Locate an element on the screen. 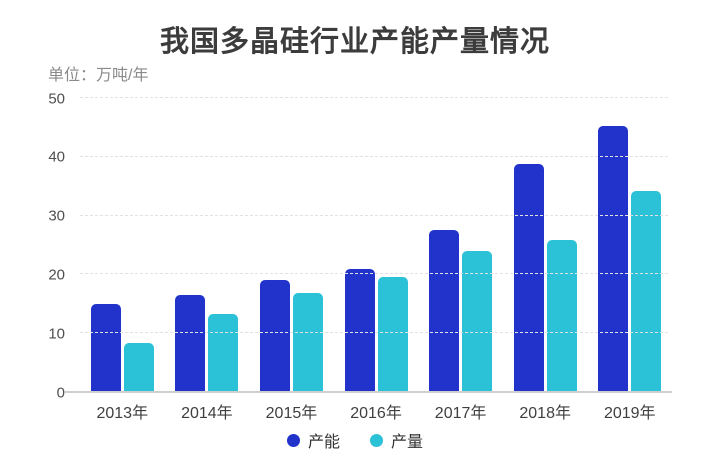 This screenshot has height=463, width=710. bar-group-2013年 is located at coordinates (122, 245).